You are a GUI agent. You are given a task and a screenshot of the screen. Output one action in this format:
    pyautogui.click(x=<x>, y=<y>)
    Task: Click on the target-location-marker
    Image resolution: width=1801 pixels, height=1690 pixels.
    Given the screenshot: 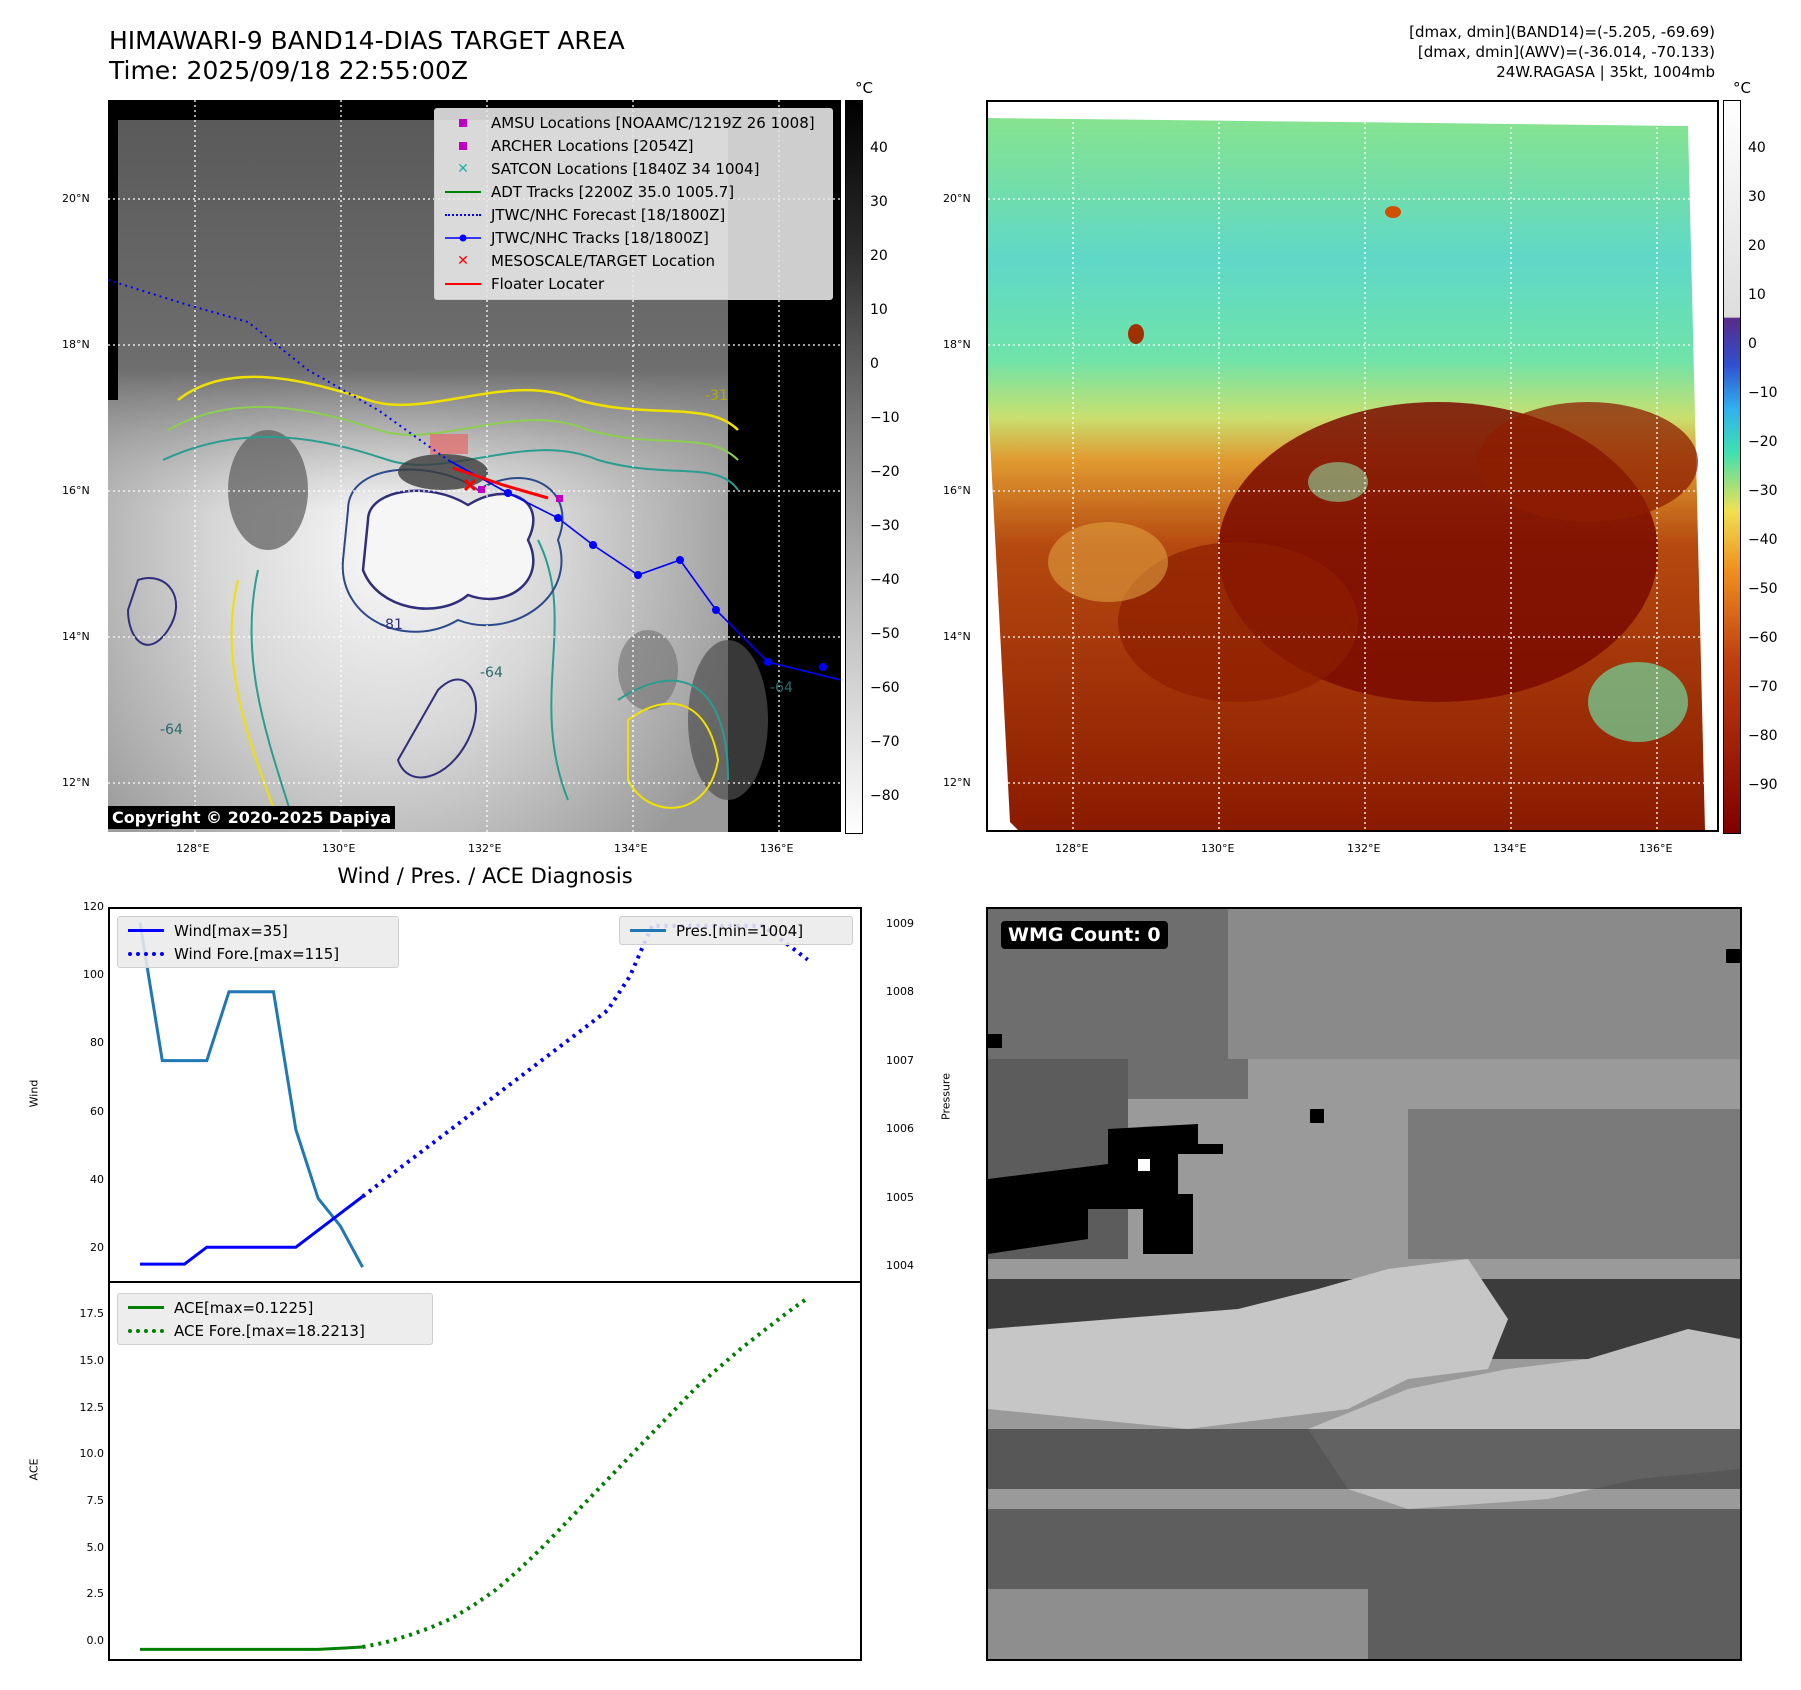 What is the action you would take?
    pyautogui.click(x=470, y=485)
    